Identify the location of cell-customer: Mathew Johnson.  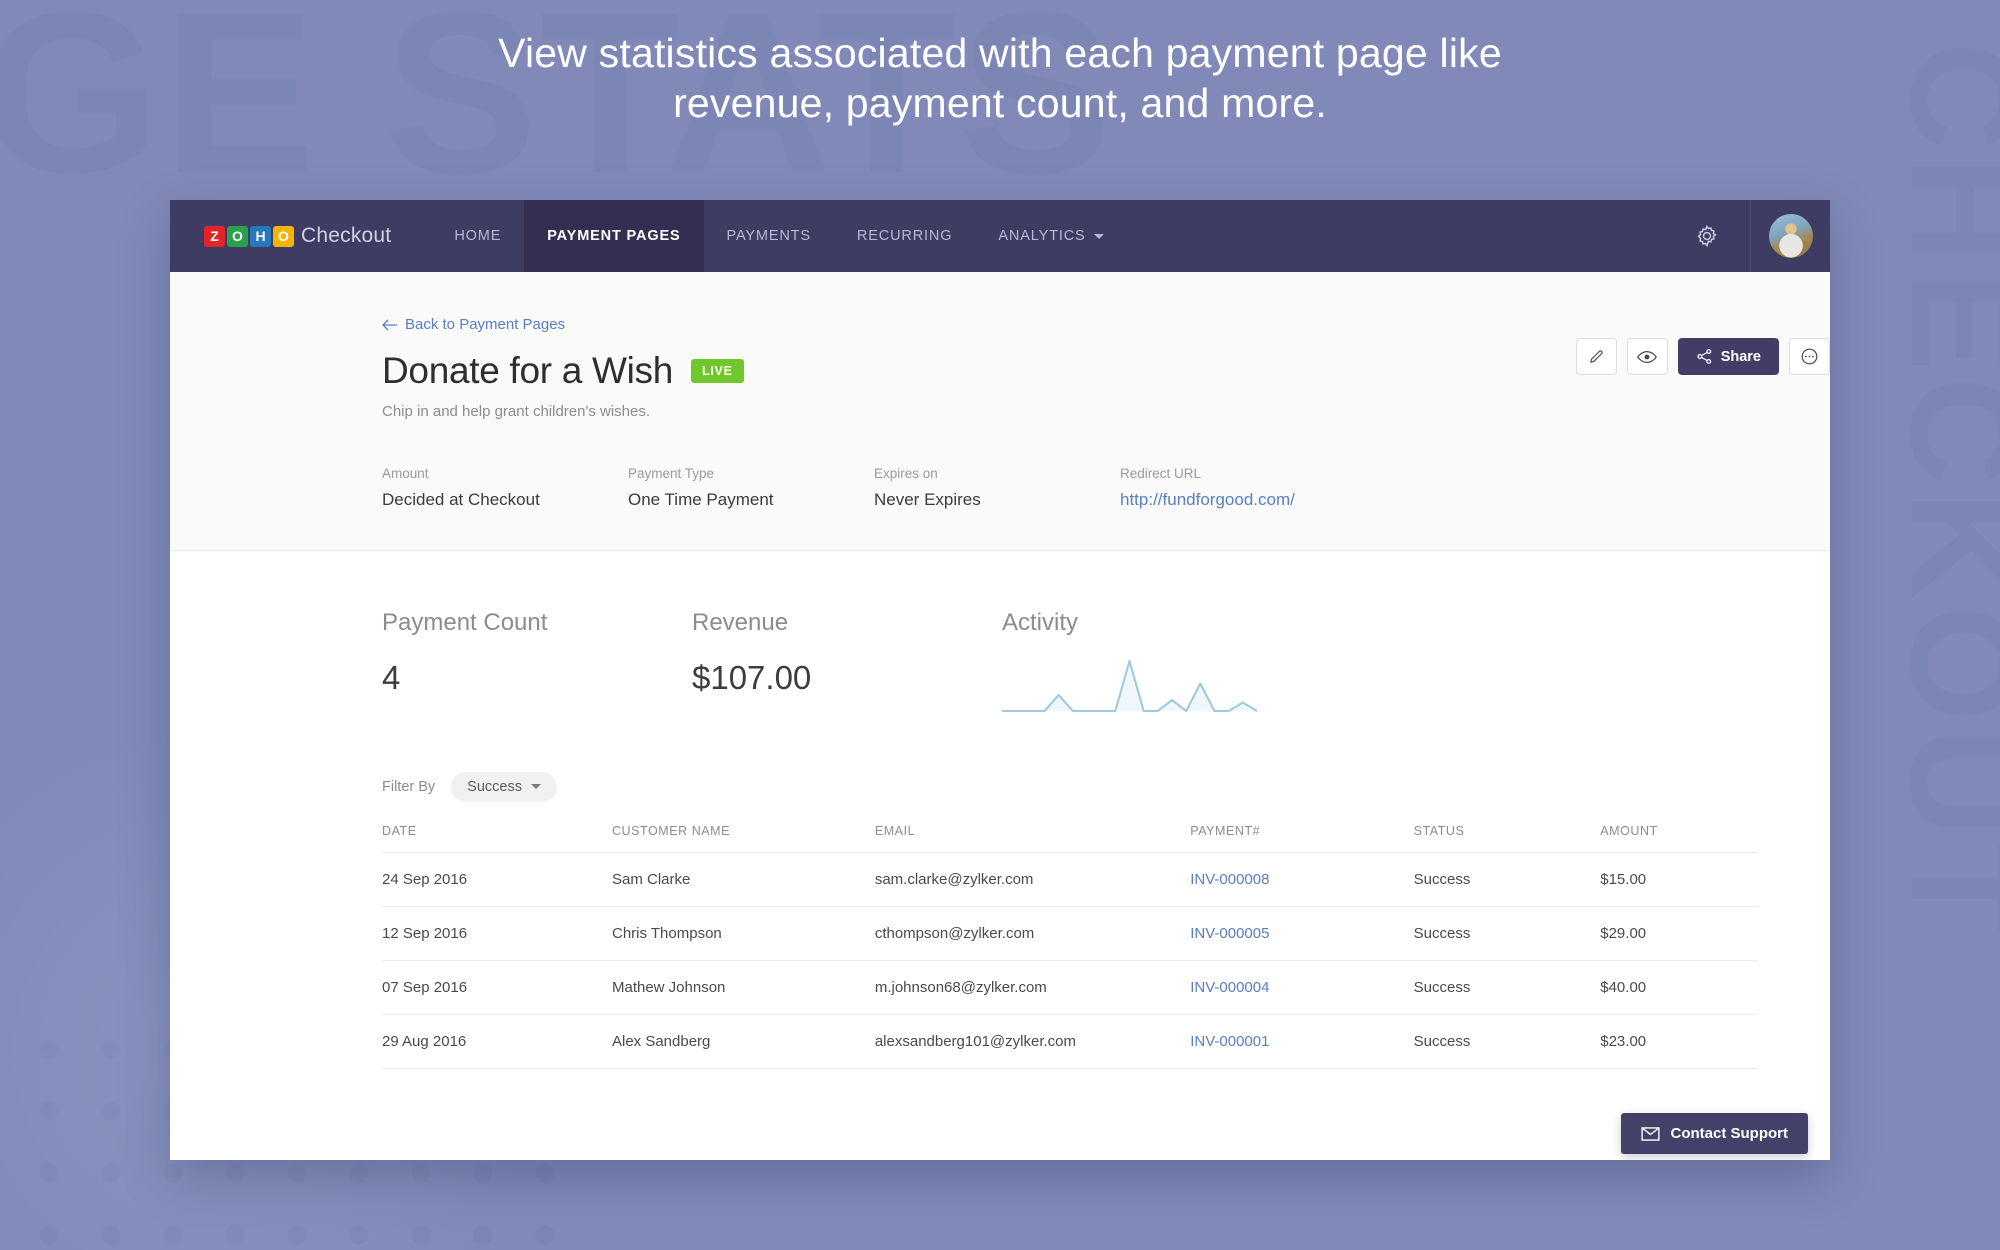
(743, 987).